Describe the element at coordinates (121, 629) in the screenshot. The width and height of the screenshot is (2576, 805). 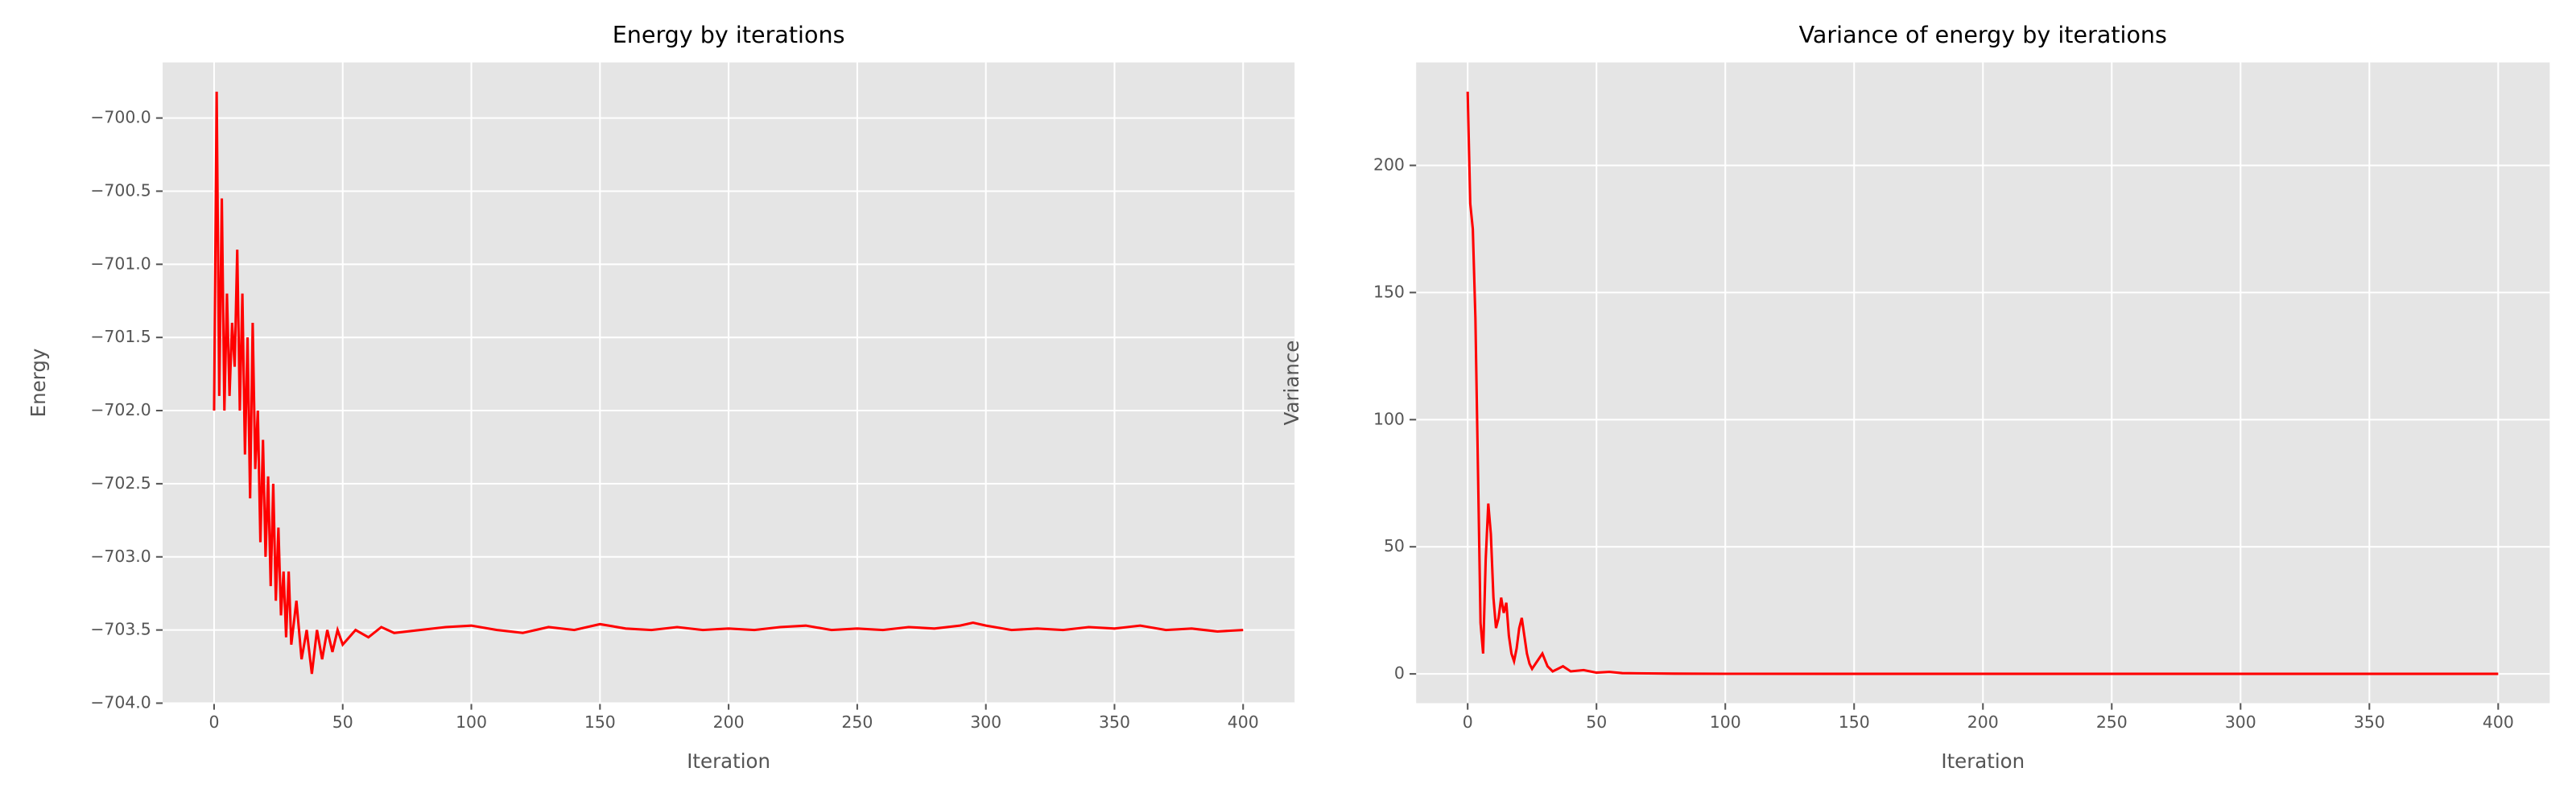
I see `y-tick-label: −703.5` at that location.